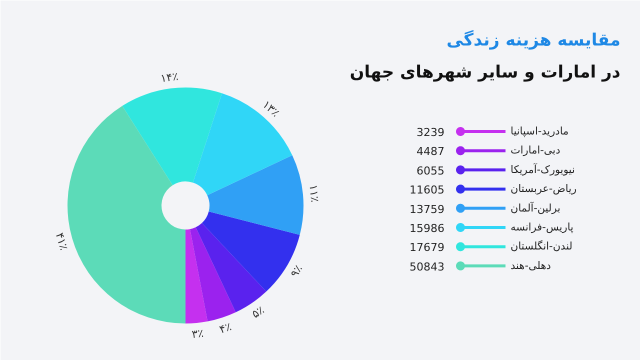 The height and width of the screenshot is (360, 640). Describe the element at coordinates (531, 266) in the screenshot. I see `legend-label: دهلی-هند` at that location.